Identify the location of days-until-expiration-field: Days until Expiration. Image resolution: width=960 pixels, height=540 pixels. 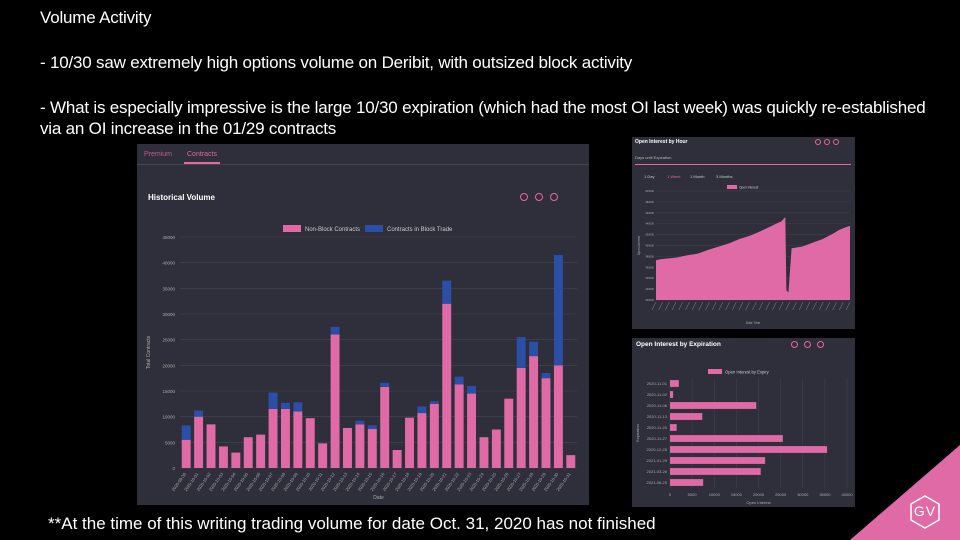
(653, 157).